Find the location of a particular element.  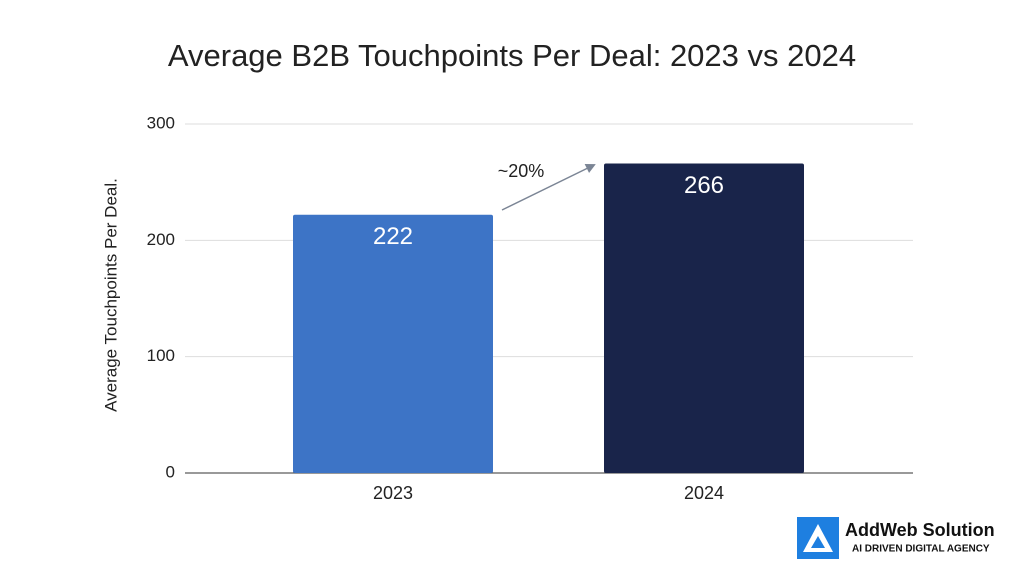

y-tick-label: 200 is located at coordinates (161, 239).